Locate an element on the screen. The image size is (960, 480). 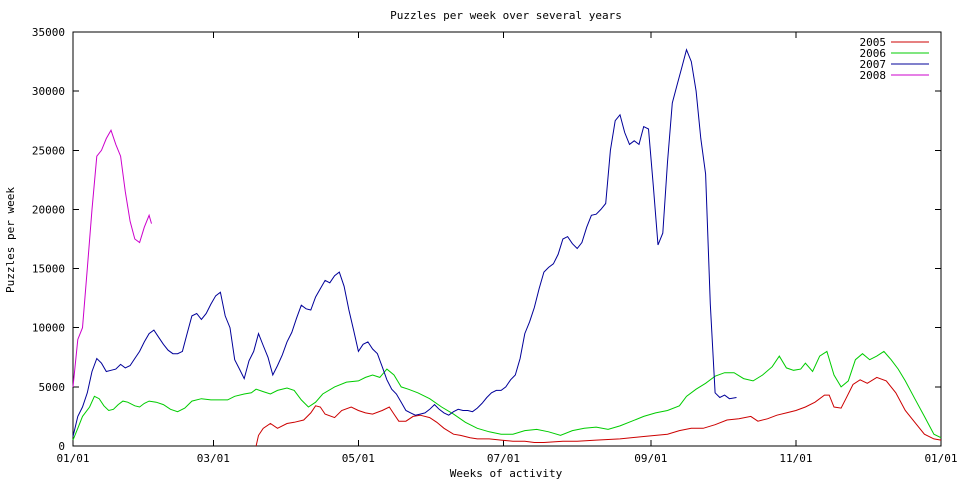
y-tick-label: 10000 is located at coordinates (48, 328).